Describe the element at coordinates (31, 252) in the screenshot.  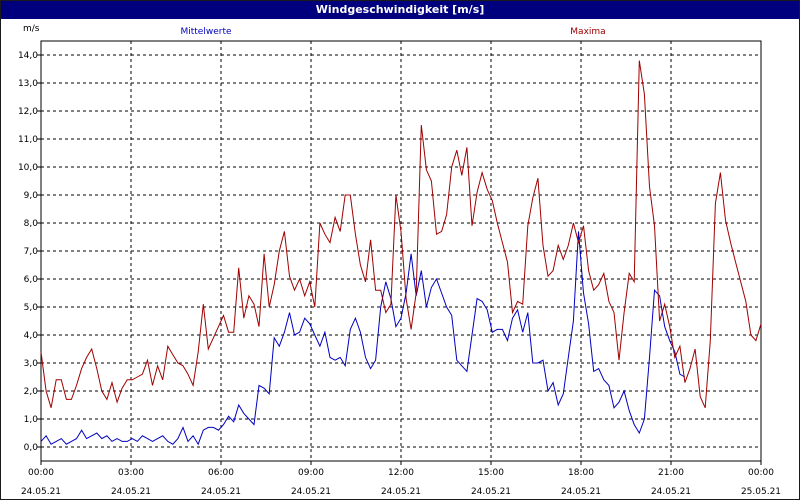
I see `y-tick-label: 7,0` at that location.